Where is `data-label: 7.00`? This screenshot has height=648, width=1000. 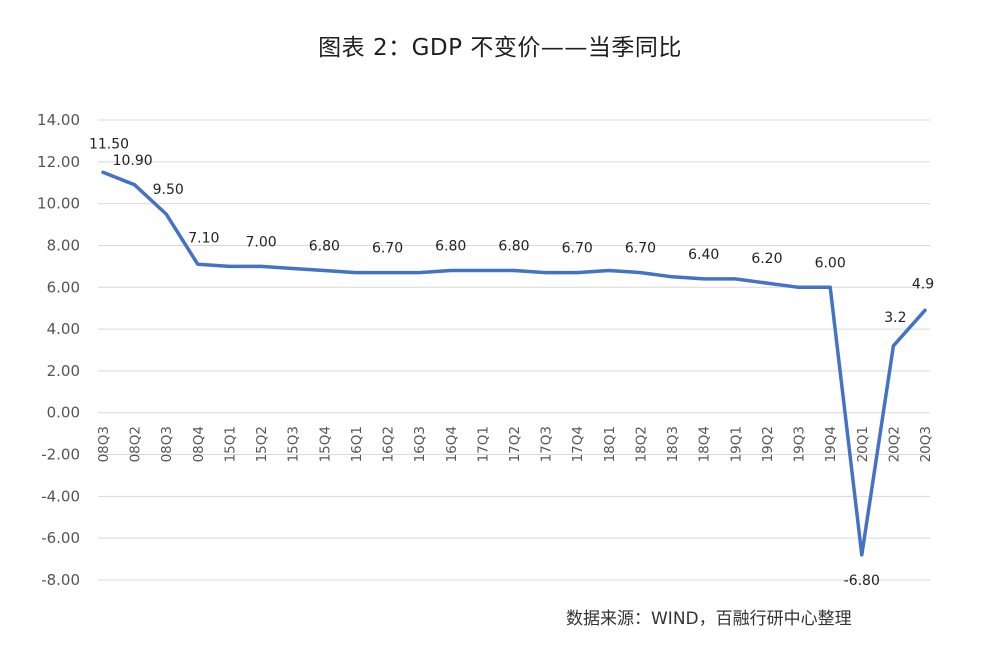 data-label: 7.00 is located at coordinates (260, 242).